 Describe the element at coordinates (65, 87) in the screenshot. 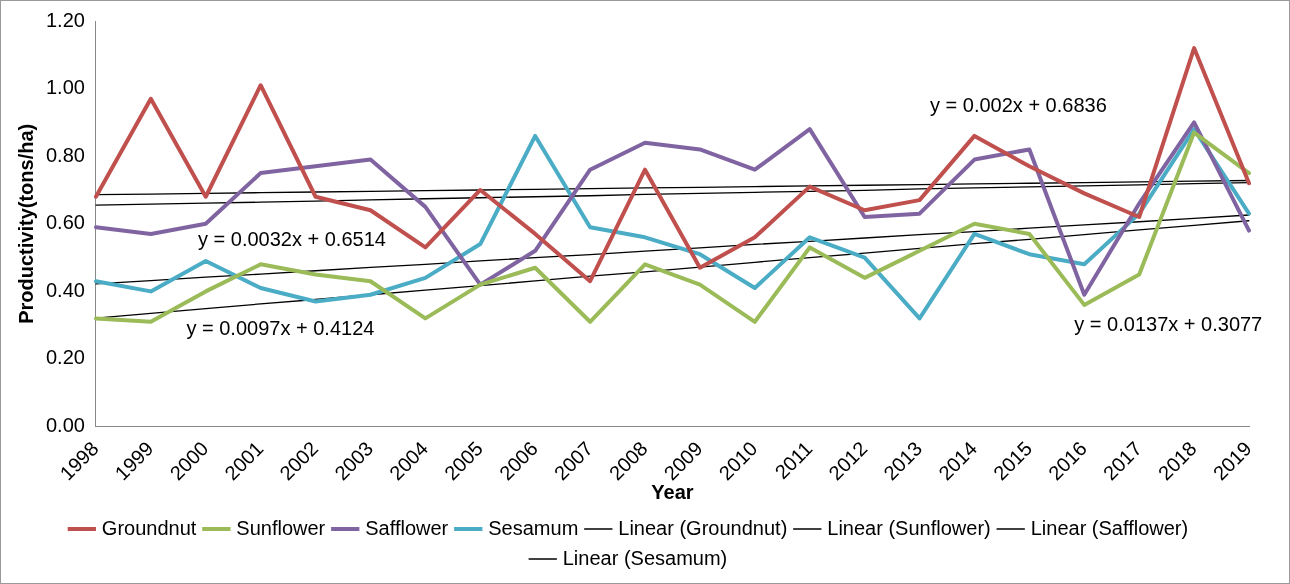

I see `y-tick-label: 1.00` at that location.